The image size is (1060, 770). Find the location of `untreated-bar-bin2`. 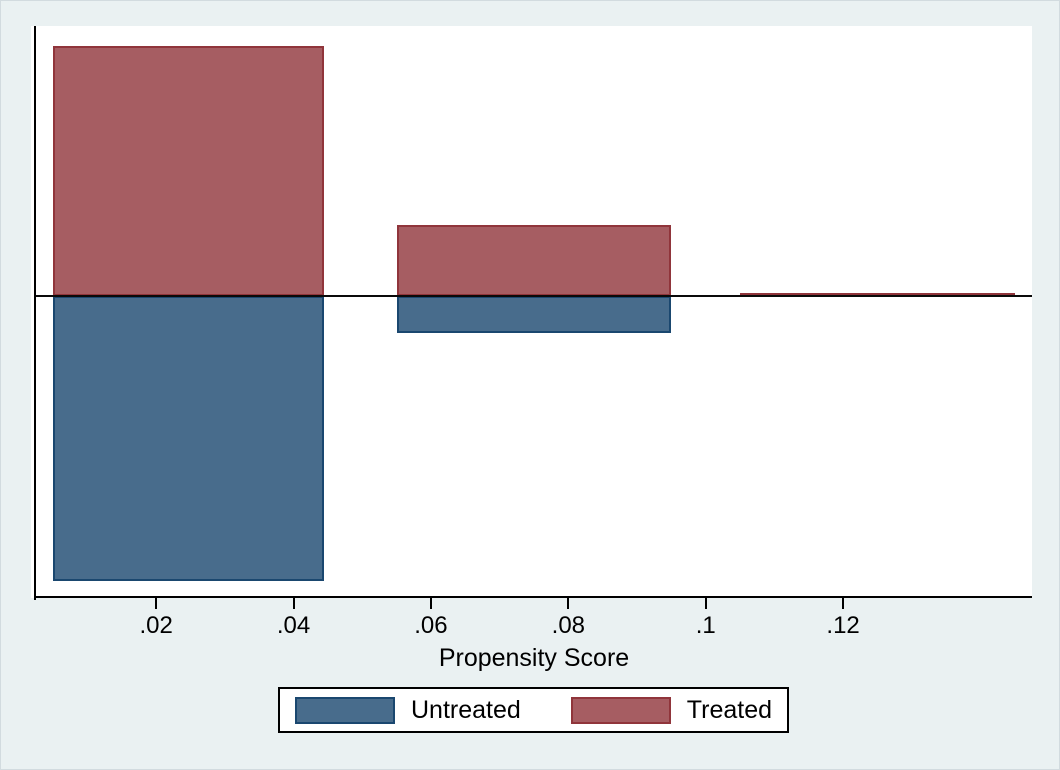

untreated-bar-bin2 is located at coordinates (534, 315).